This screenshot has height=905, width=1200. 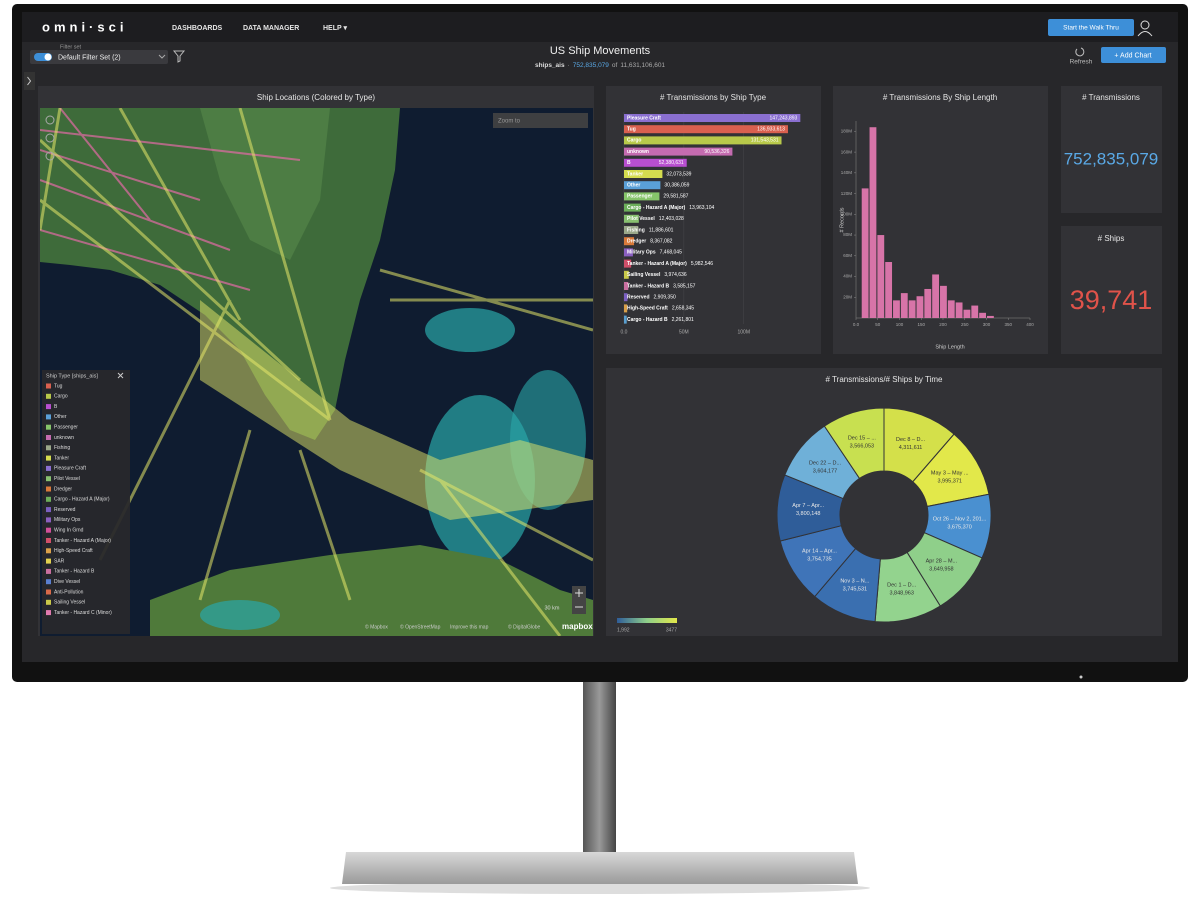 What do you see at coordinates (641, 219) in the screenshot?
I see `bar-label: Pilot Vessel` at bounding box center [641, 219].